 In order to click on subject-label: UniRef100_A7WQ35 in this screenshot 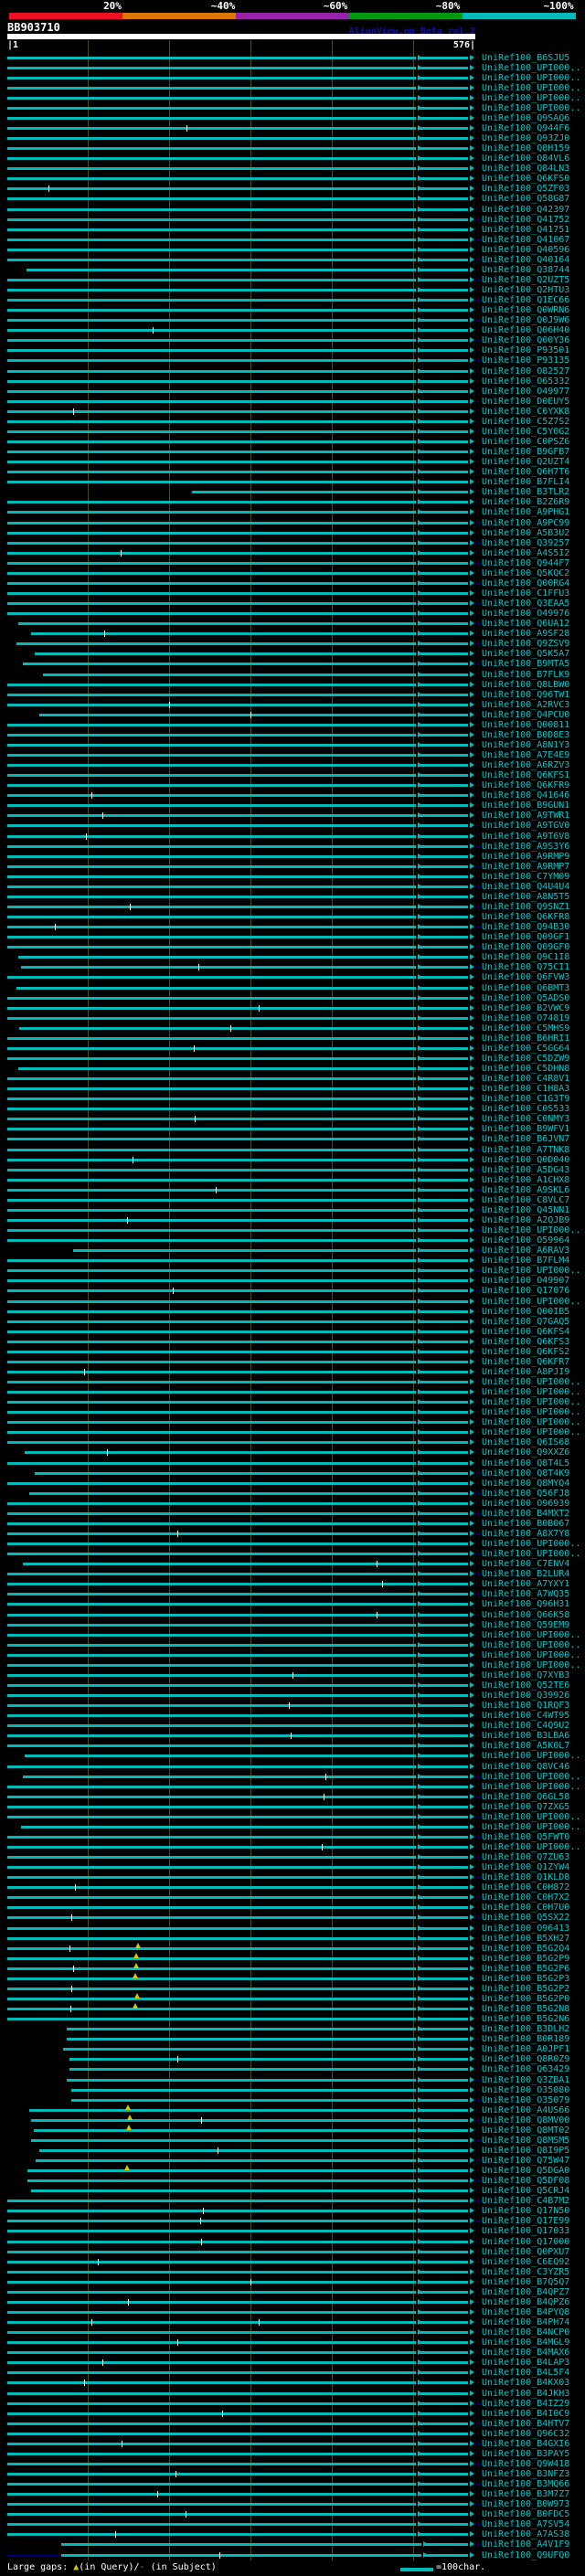, I will do `click(526, 1594)`.